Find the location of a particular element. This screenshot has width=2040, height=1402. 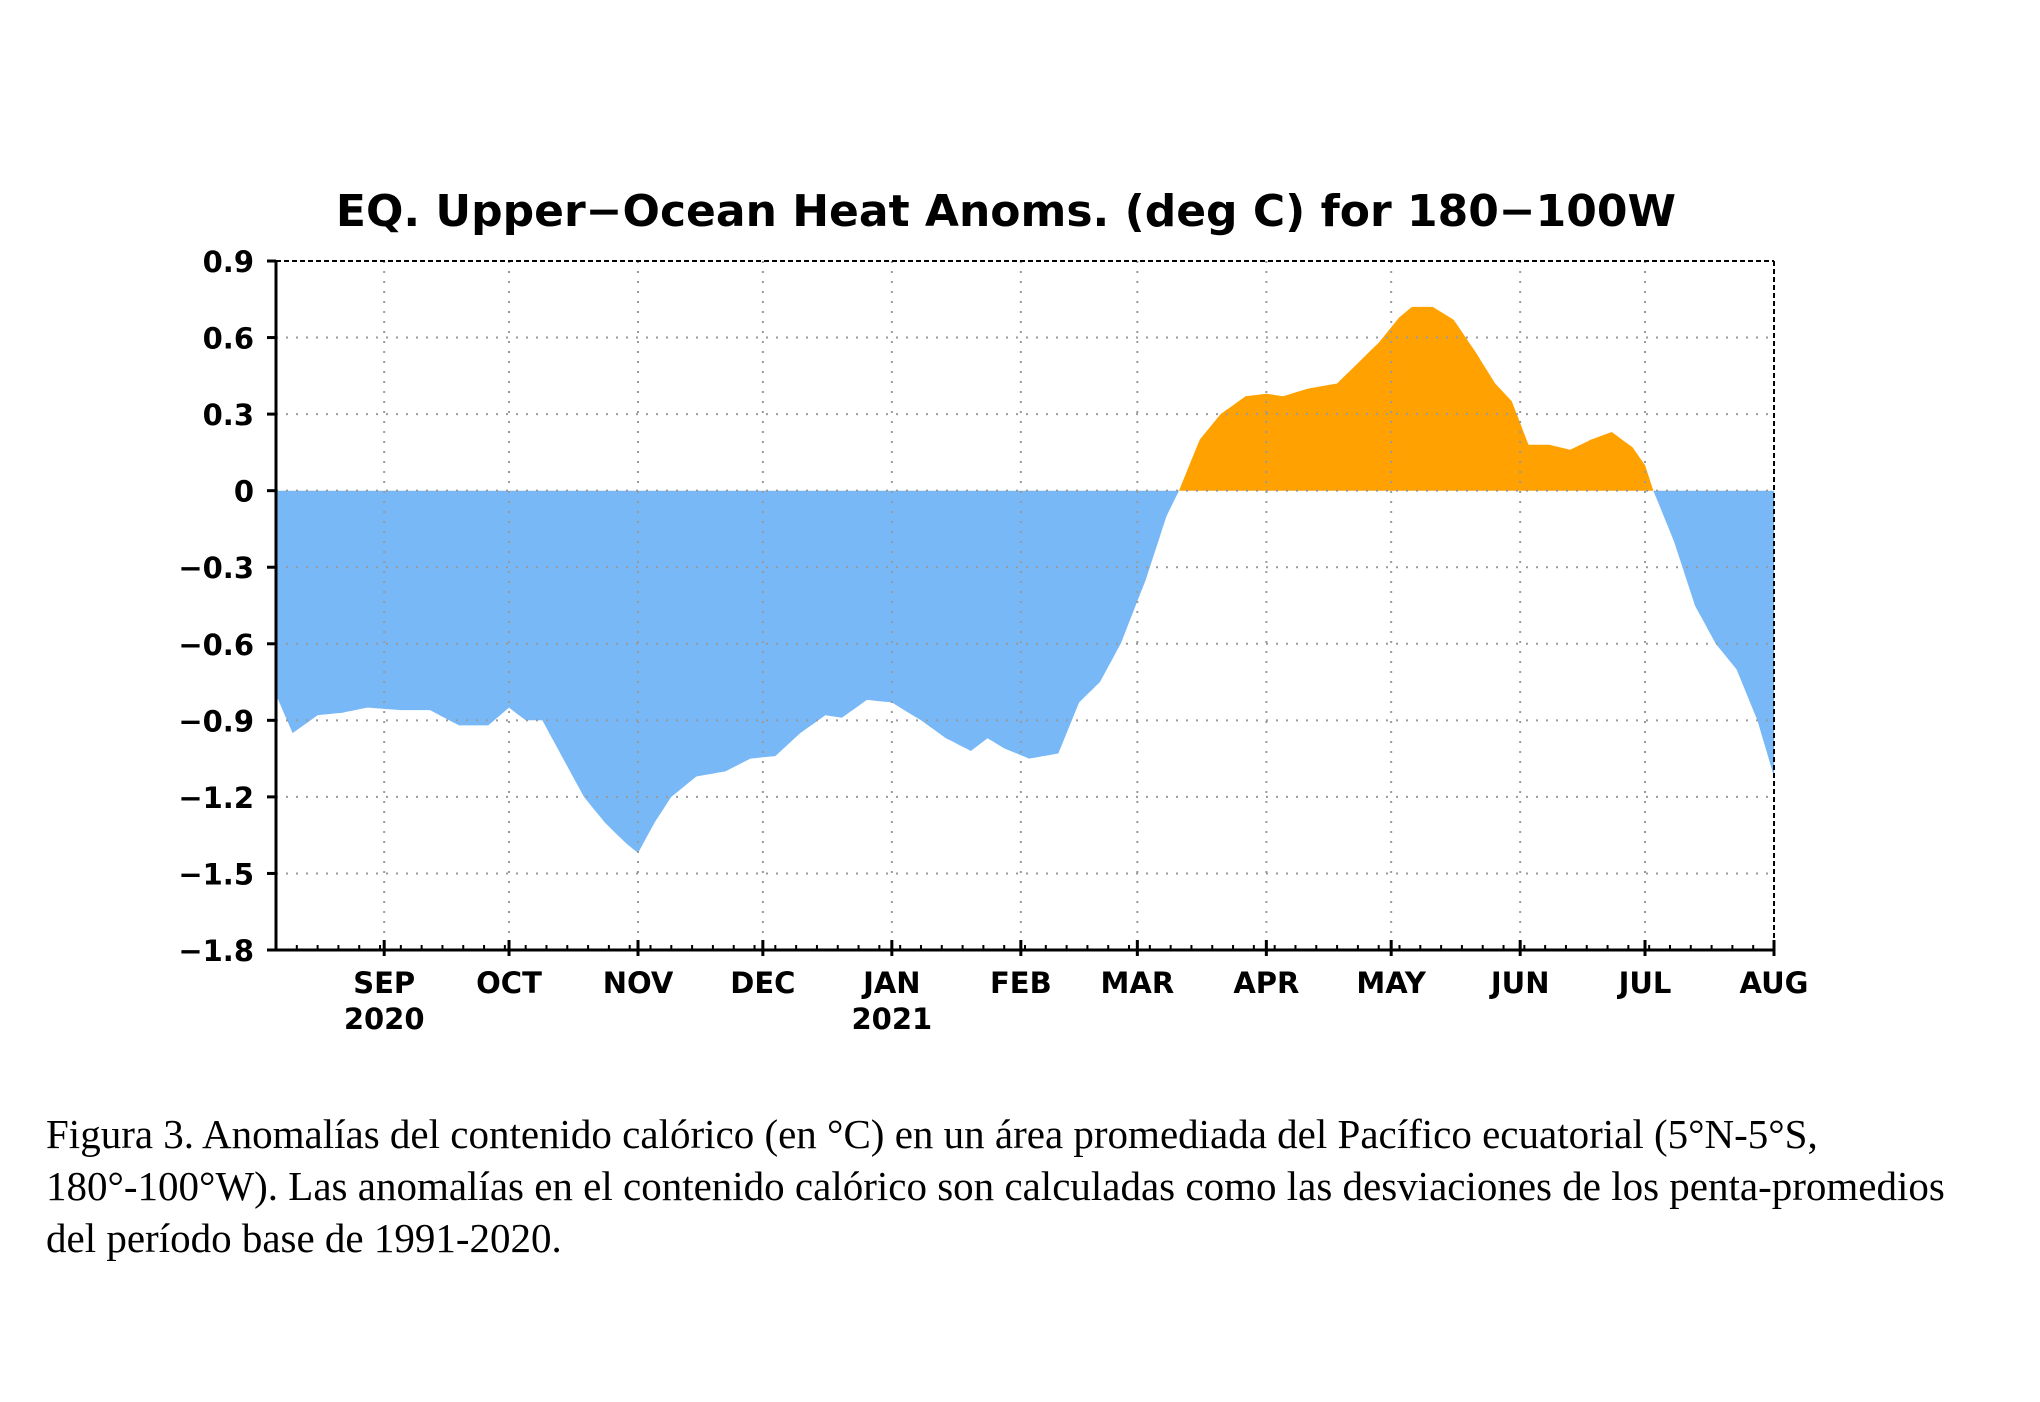

x-tick-label: APR is located at coordinates (1266, 983).